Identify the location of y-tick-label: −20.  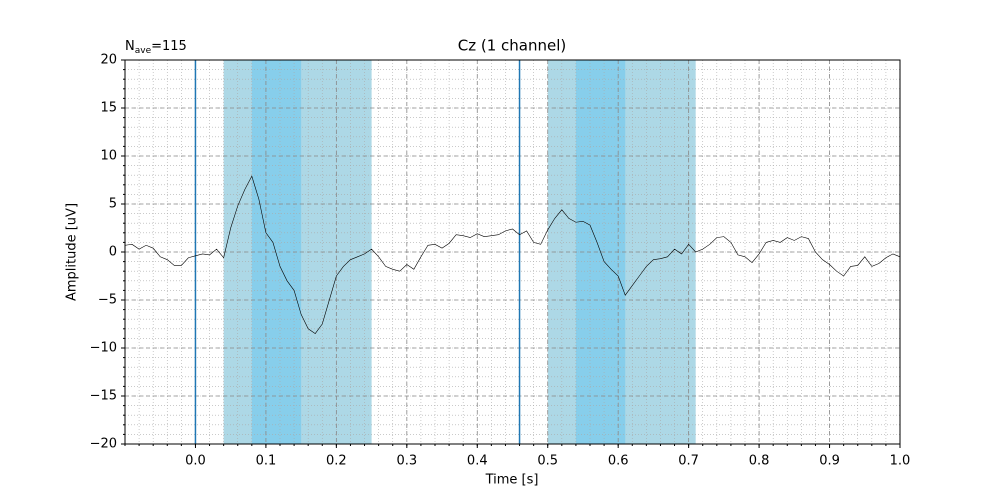
(103, 444).